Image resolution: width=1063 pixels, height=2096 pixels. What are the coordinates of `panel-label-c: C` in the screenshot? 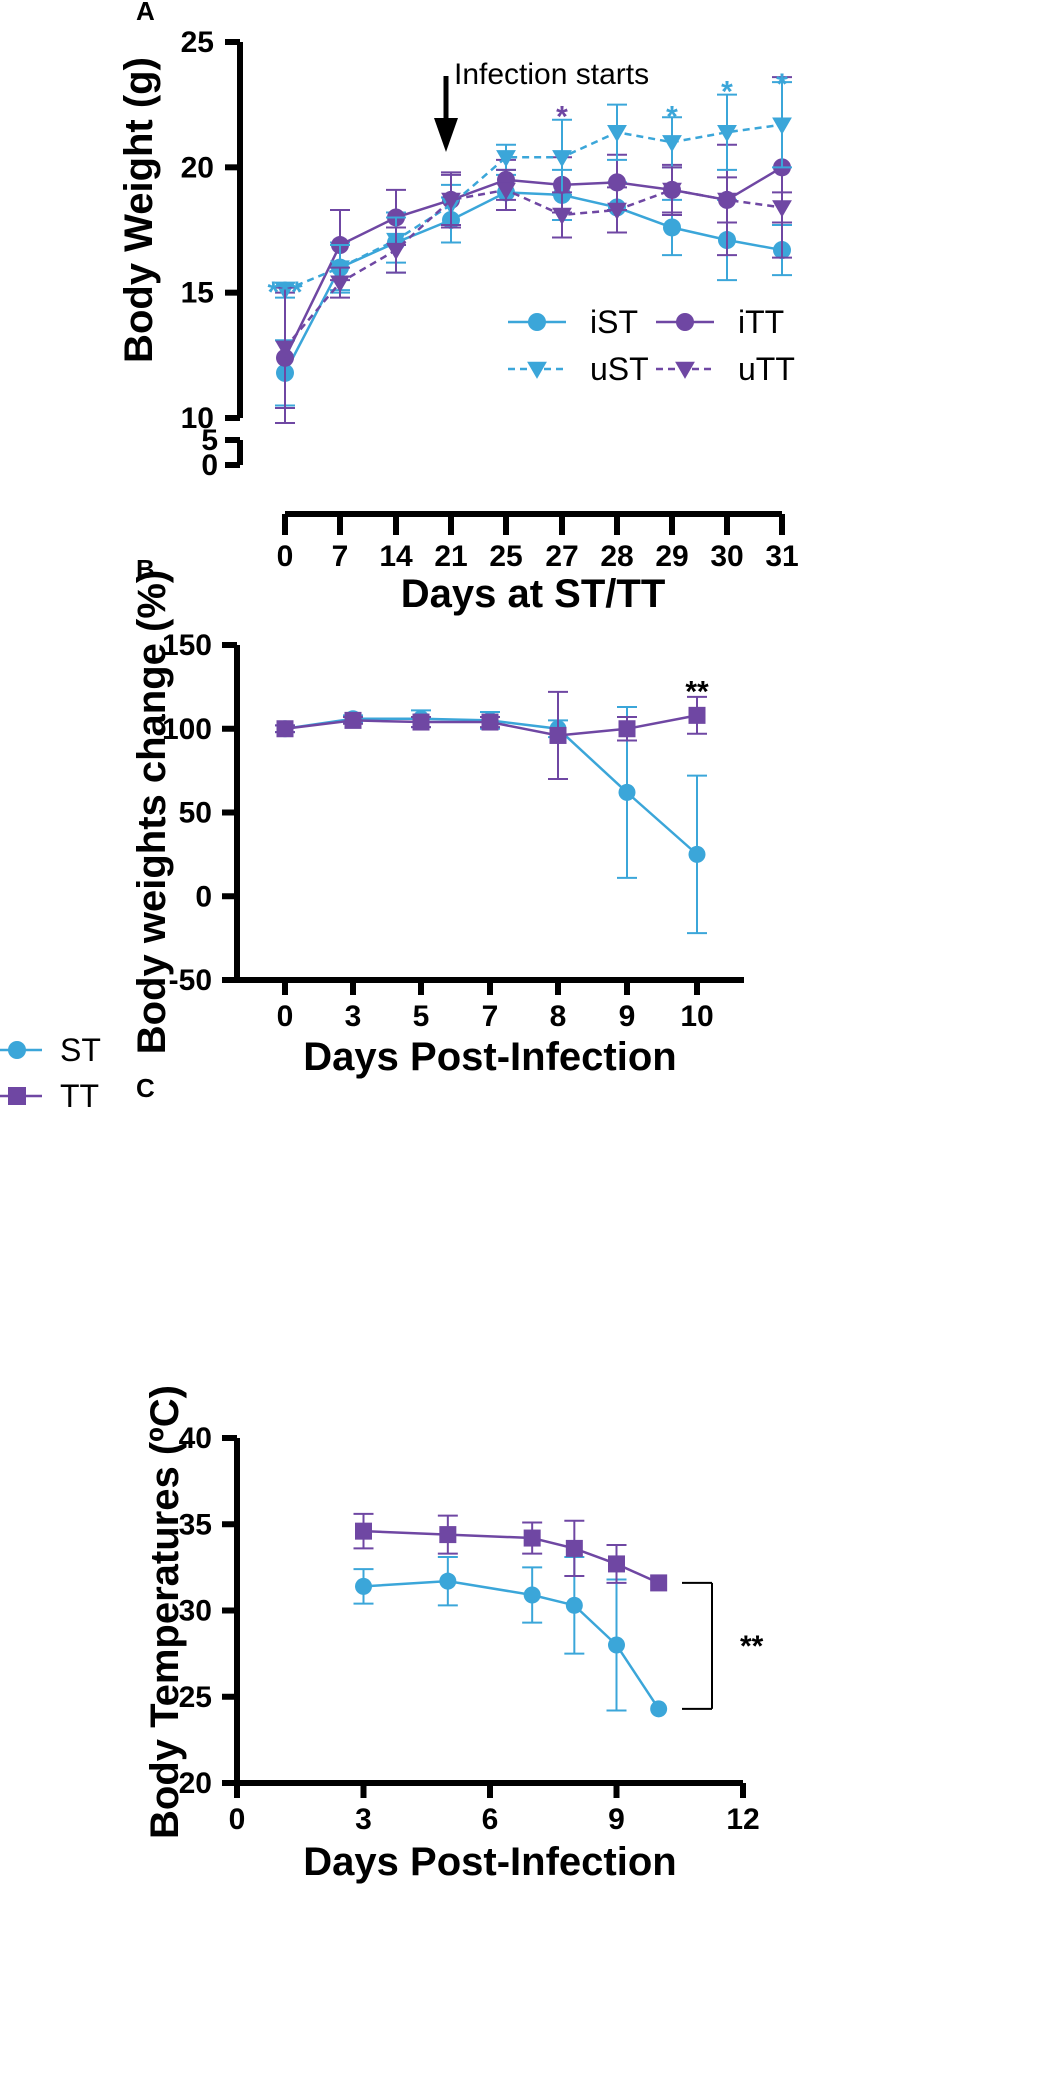 It's located at (145, 1088).